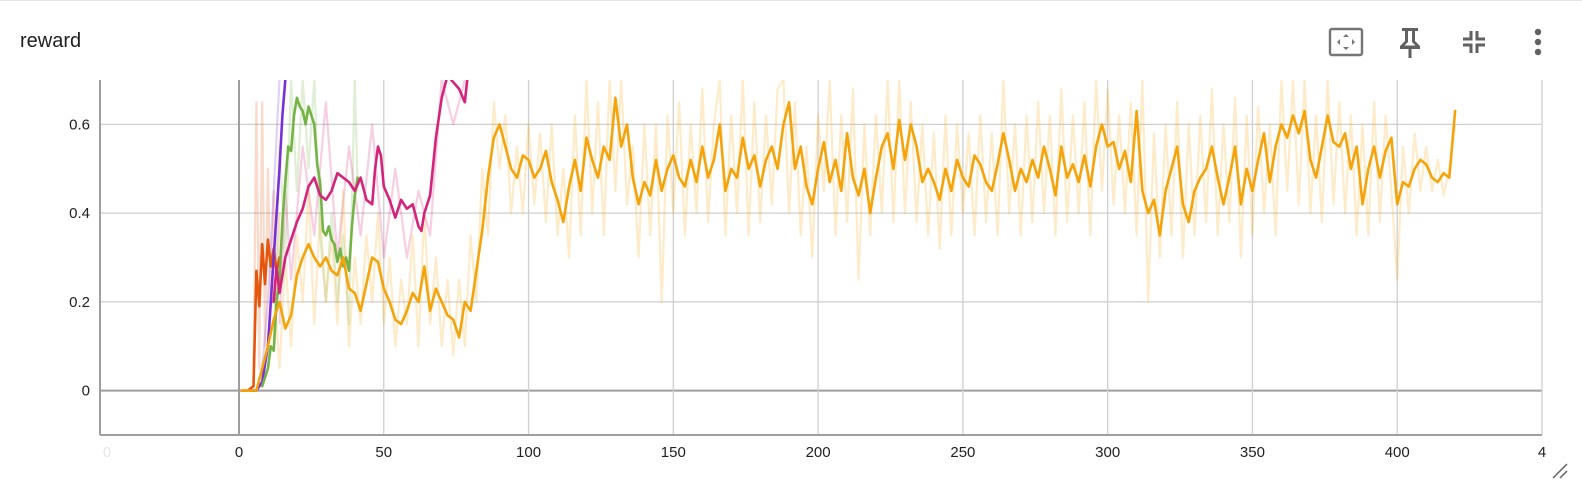  I want to click on x-tick-label: 400, so click(1397, 452).